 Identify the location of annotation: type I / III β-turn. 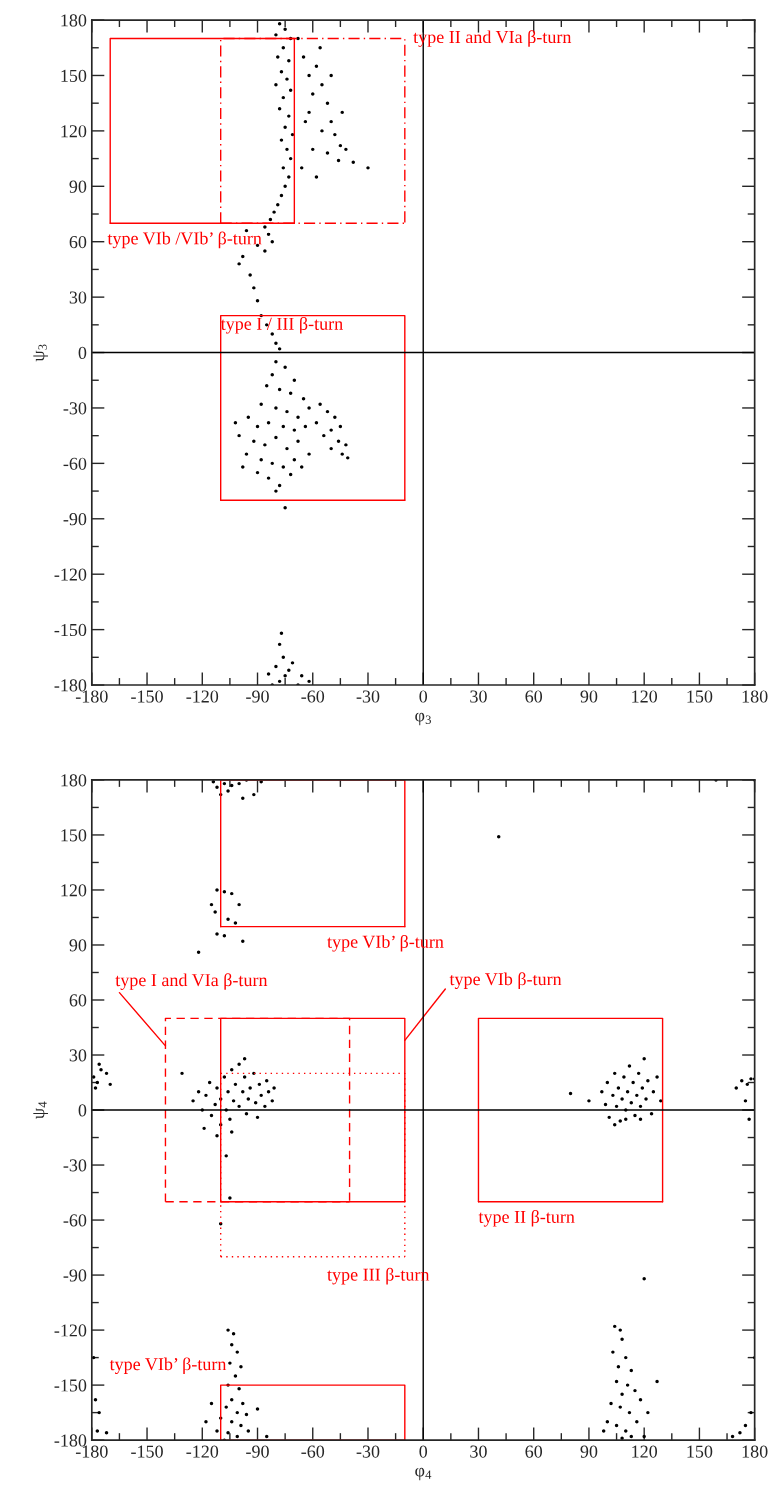
(281, 325).